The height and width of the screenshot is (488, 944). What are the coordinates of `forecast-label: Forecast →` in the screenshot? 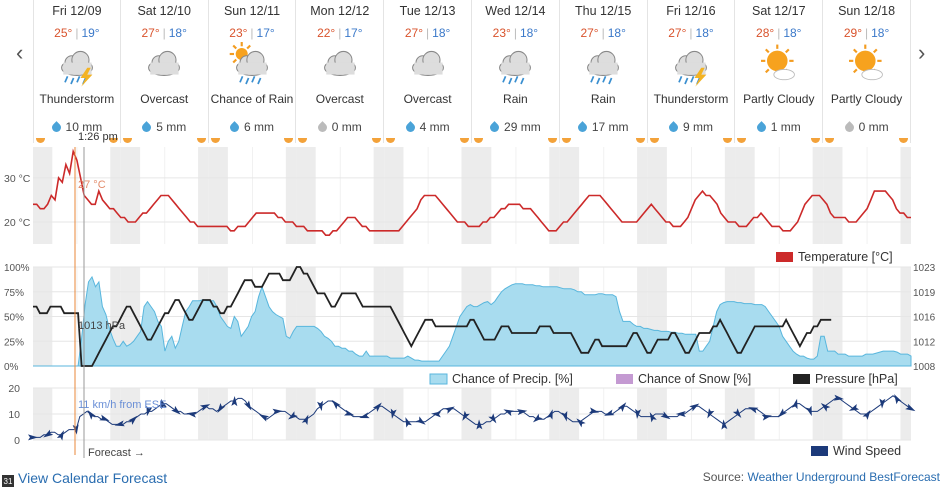 It's located at (116, 453).